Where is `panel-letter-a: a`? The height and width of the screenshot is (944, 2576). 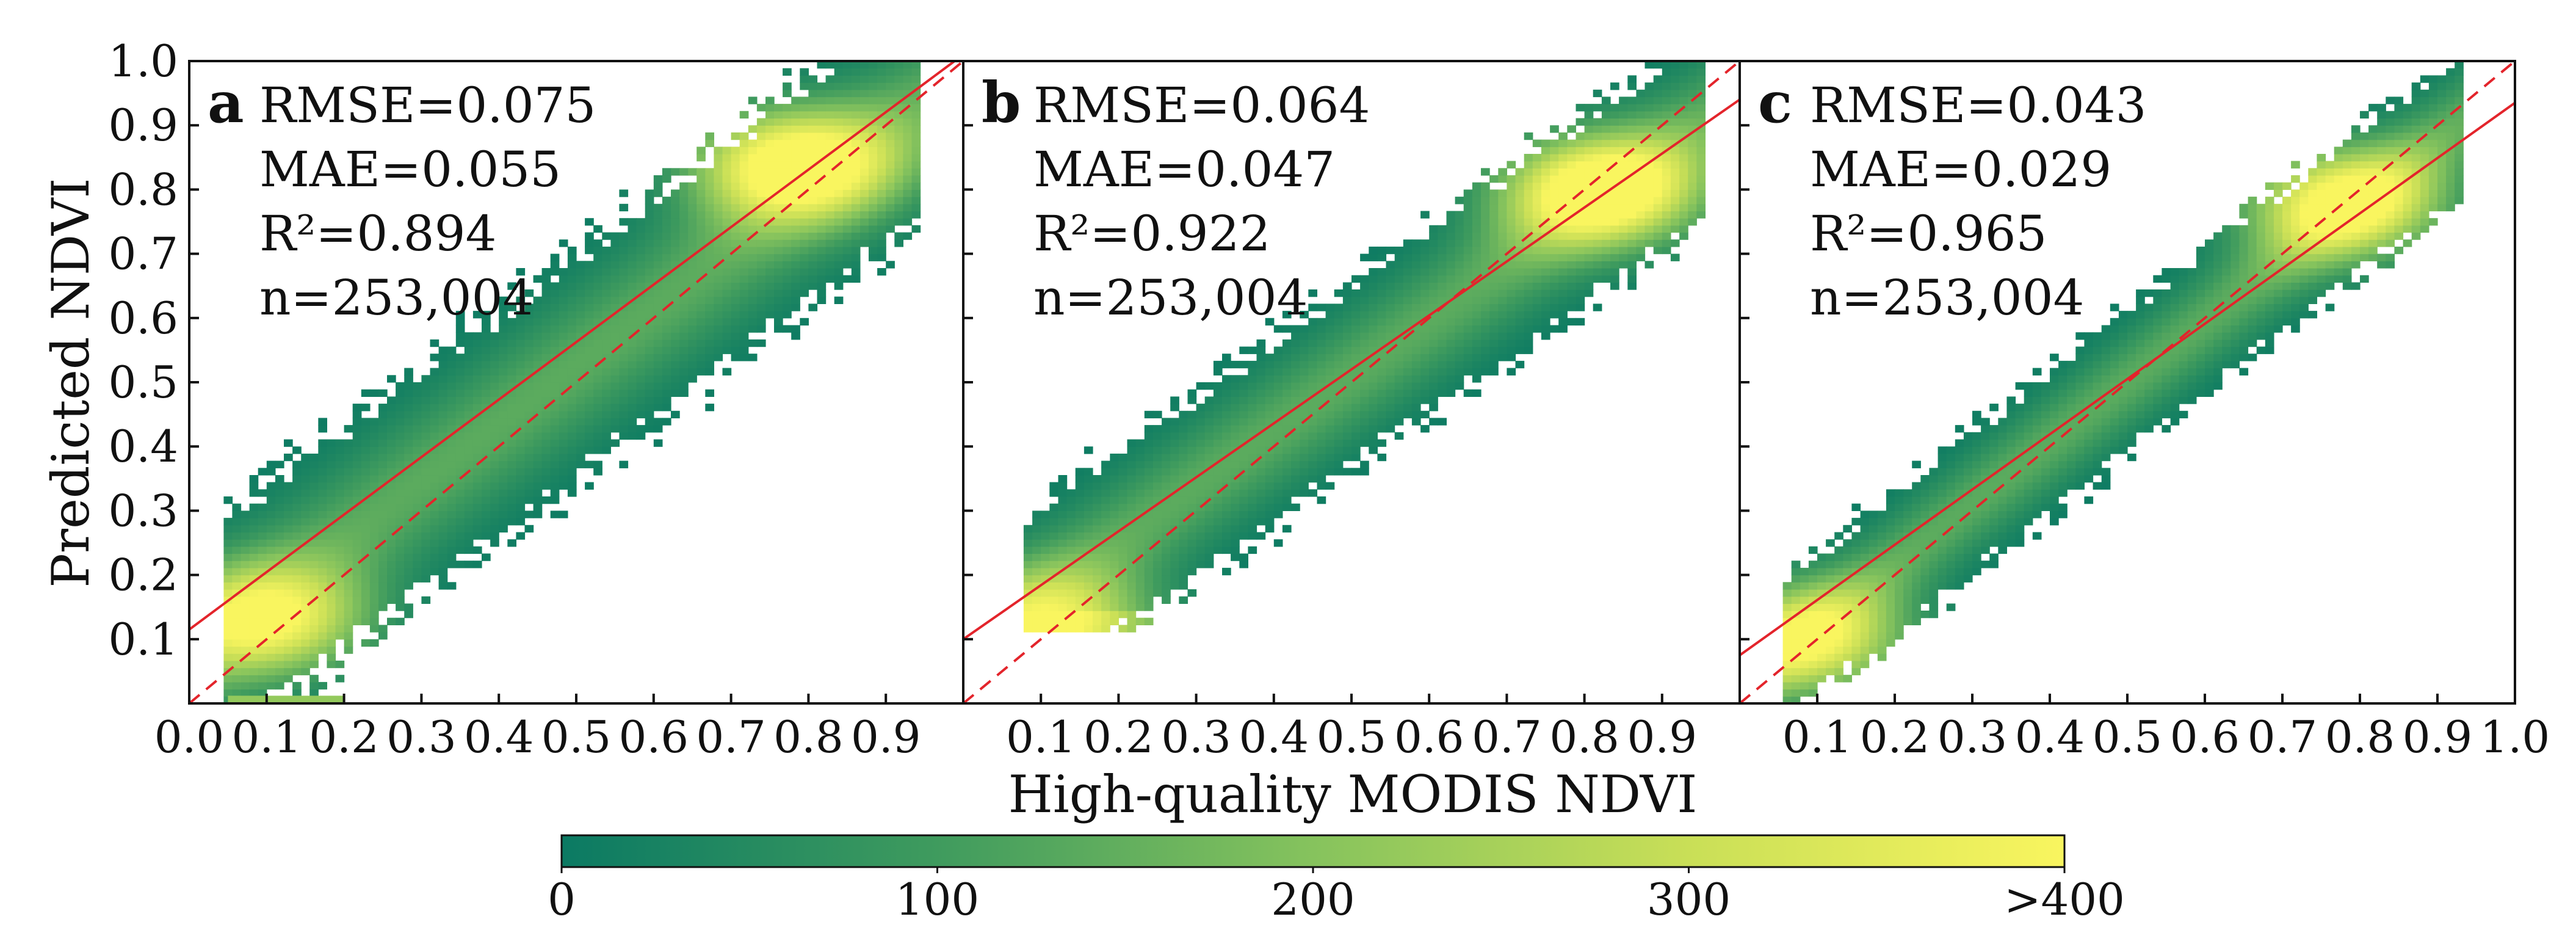 panel-letter-a: a is located at coordinates (226, 103).